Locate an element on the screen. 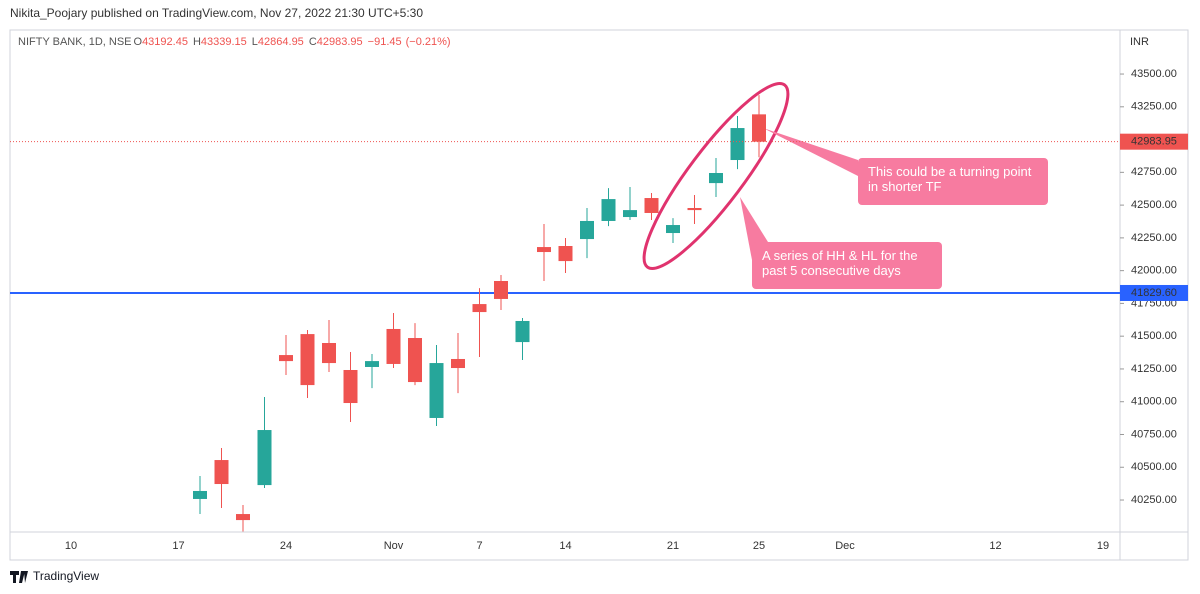  x-tick-label: Dec is located at coordinates (845, 546).